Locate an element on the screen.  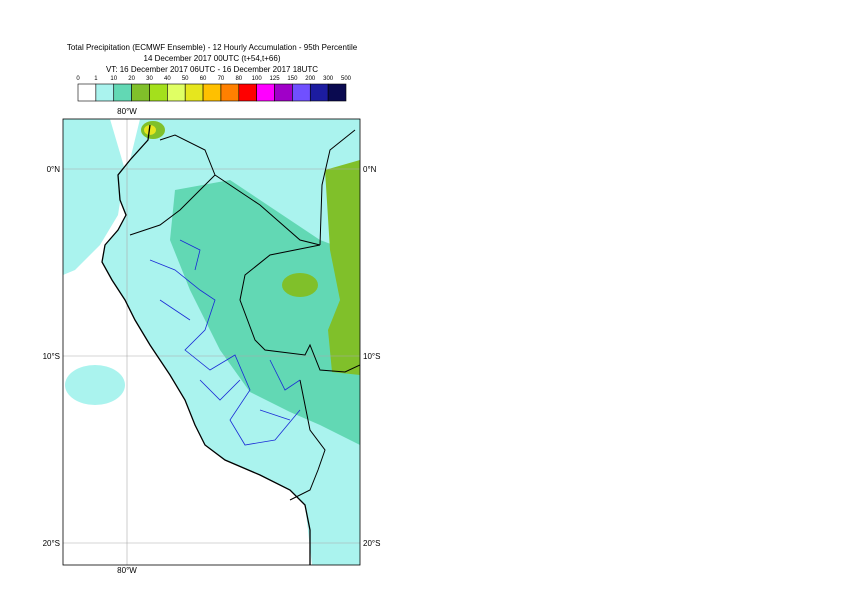
colorbar-label: 30 is located at coordinates (149, 79).